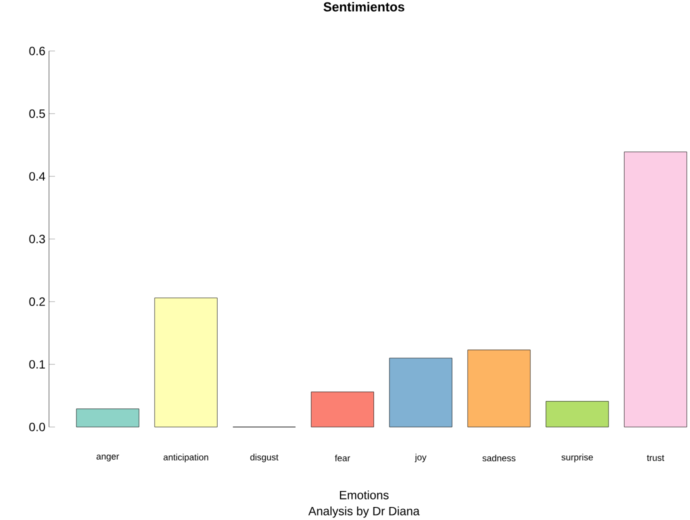 This screenshot has height=520, width=690. What do you see at coordinates (37, 113) in the screenshot?
I see `y-tick-label: 0.5` at bounding box center [37, 113].